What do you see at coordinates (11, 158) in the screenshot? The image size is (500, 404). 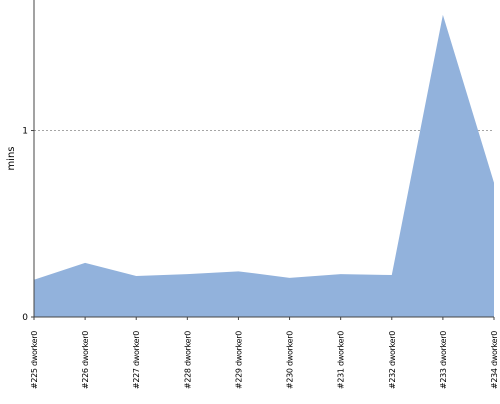 I see `y-axis-title: mins` at bounding box center [11, 158].